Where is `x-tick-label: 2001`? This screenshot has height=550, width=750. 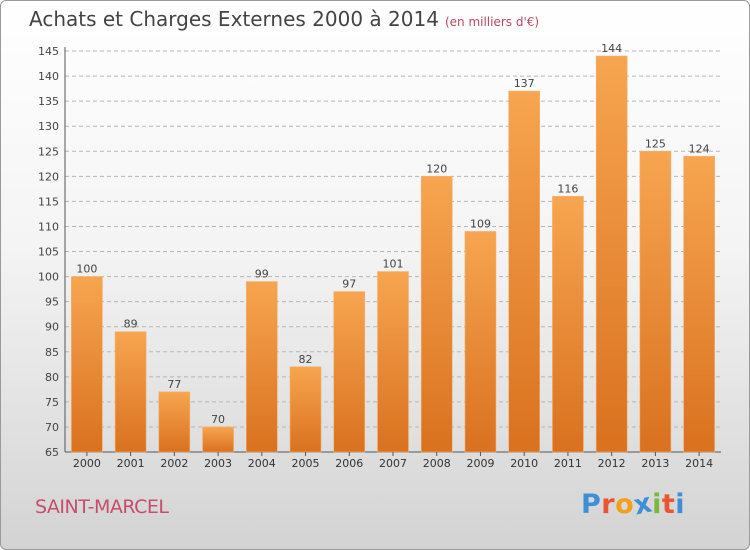 x-tick-label: 2001 is located at coordinates (131, 463).